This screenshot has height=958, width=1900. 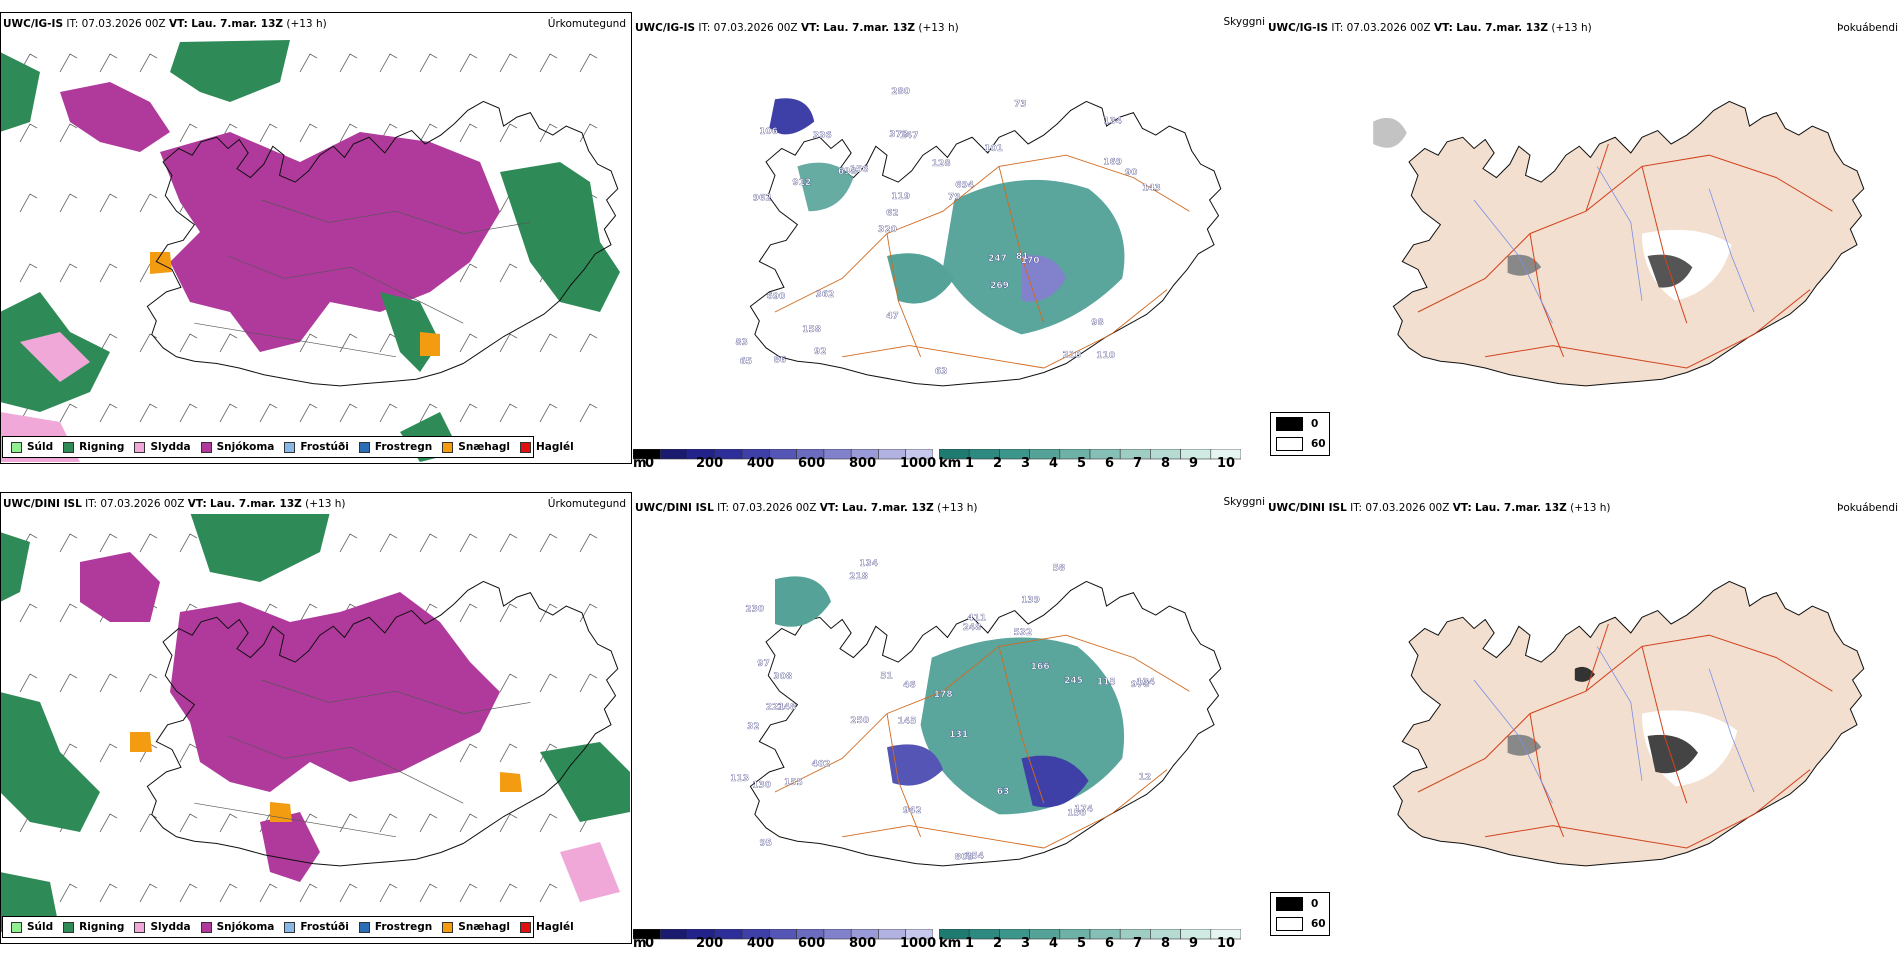 I want to click on visibility-value-label: 83, so click(x=741, y=343).